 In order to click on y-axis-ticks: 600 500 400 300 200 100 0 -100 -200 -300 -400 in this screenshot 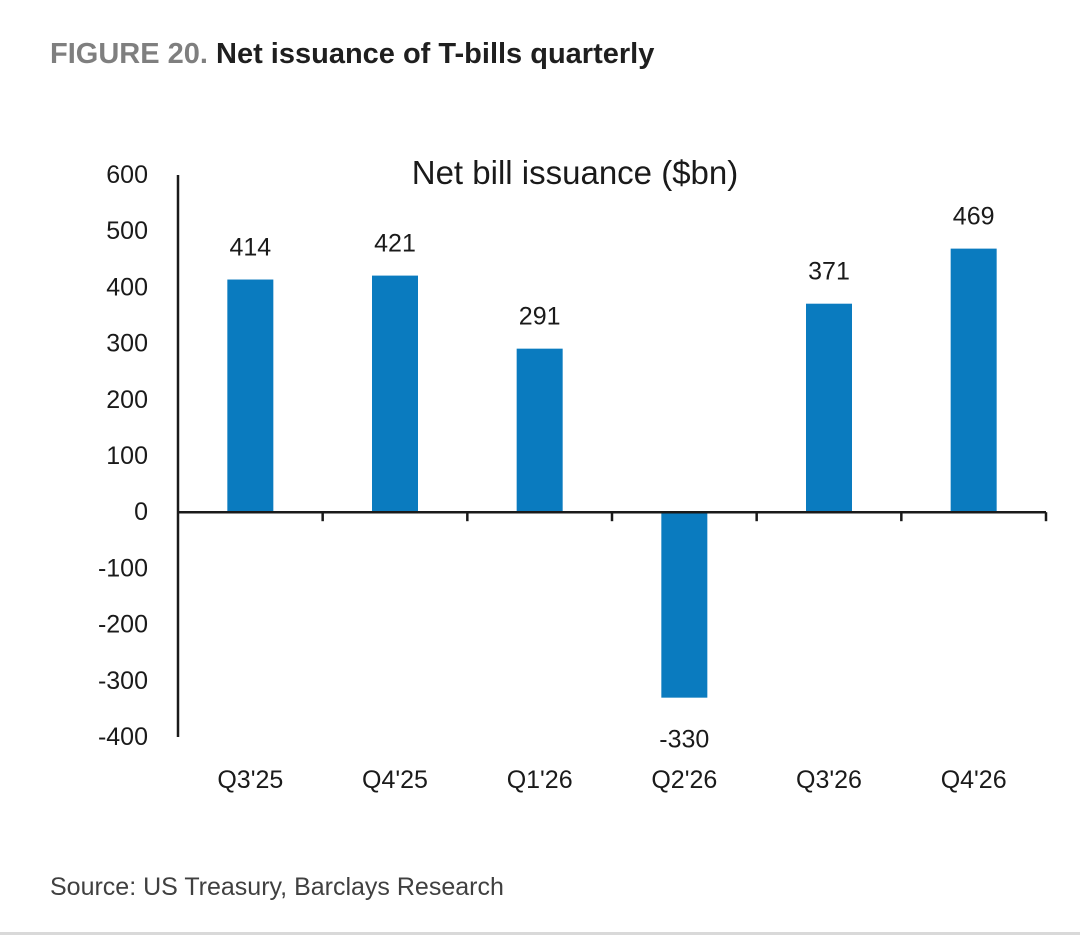, I will do `click(123, 456)`.